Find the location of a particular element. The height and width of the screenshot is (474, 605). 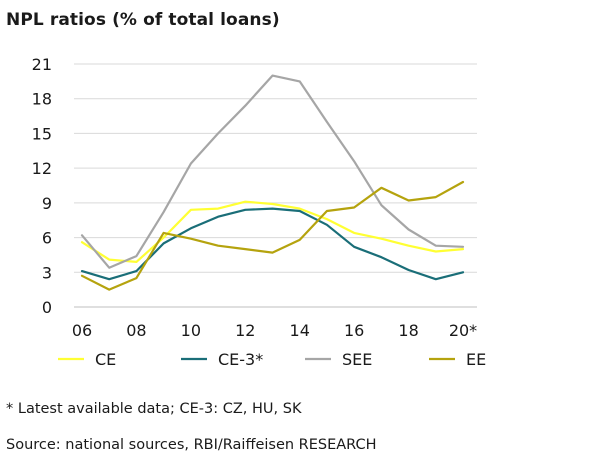

series-line-ce is located at coordinates (272, 231).